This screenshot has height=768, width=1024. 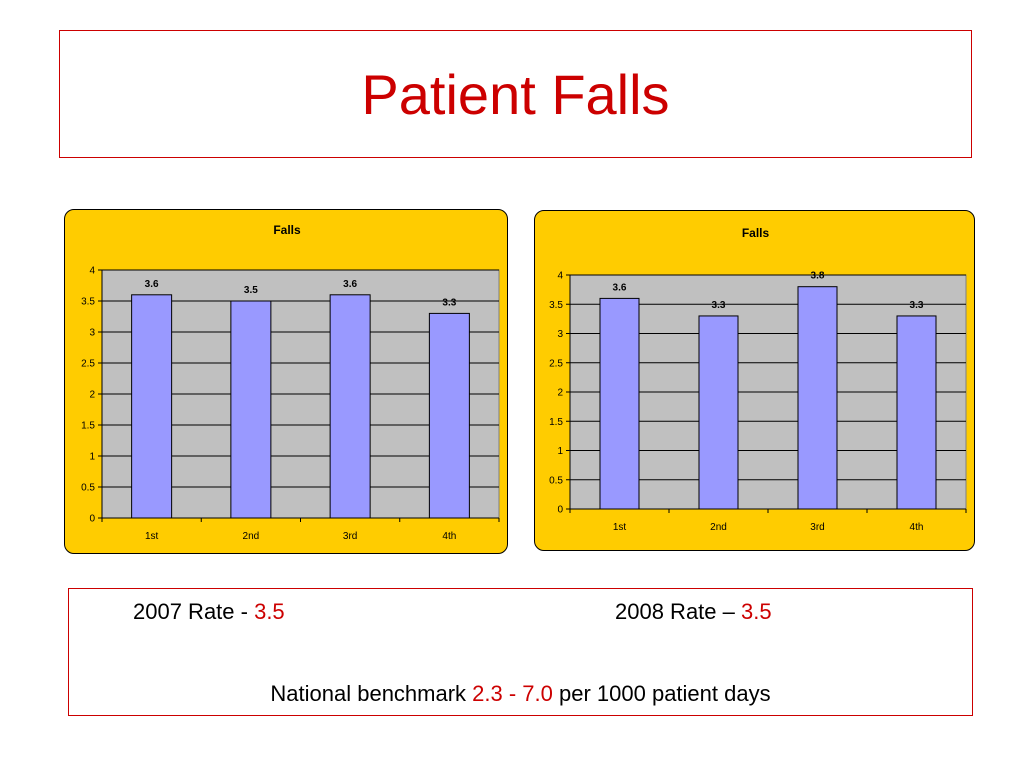 I want to click on title-box: Patient Falls, so click(x=515, y=94).